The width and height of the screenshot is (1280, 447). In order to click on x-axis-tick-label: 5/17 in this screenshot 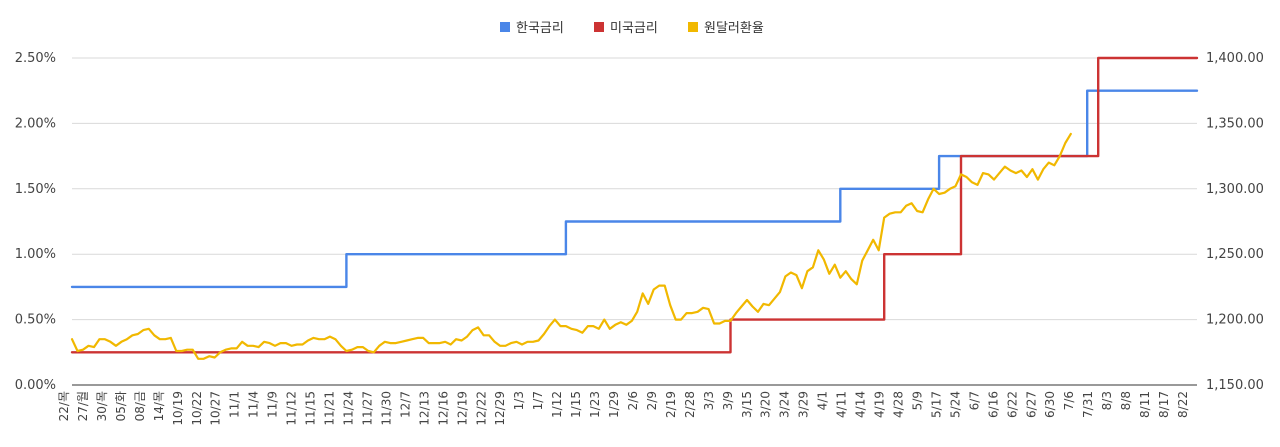, I will do `click(936, 404)`.